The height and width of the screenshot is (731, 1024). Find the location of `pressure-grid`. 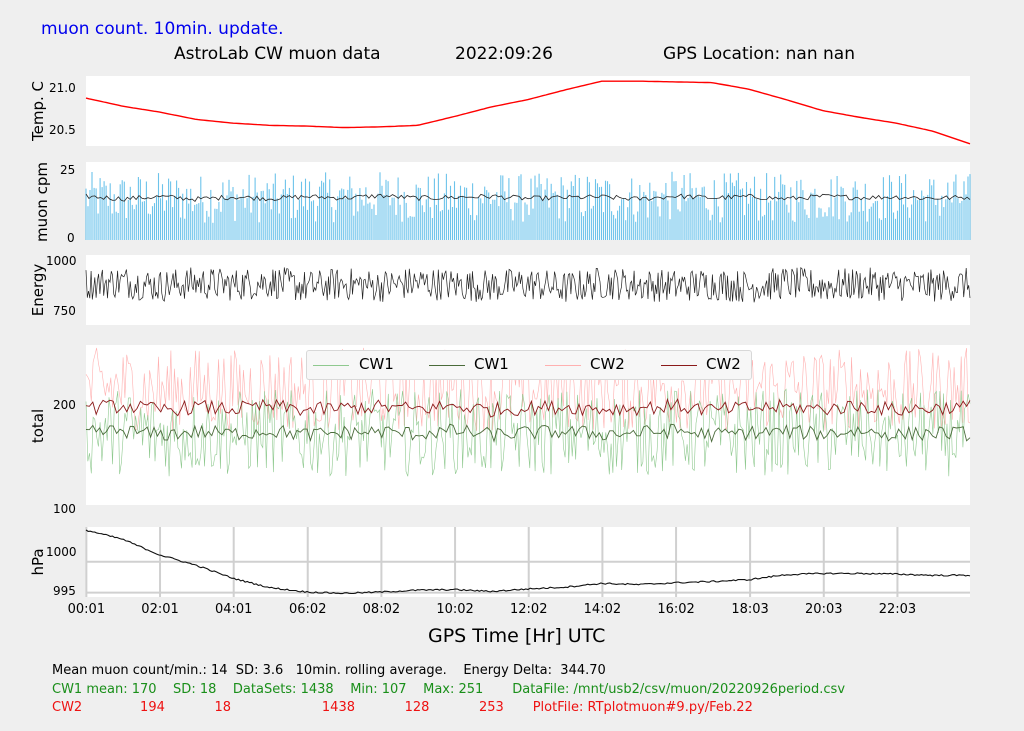

pressure-grid is located at coordinates (527, 562).